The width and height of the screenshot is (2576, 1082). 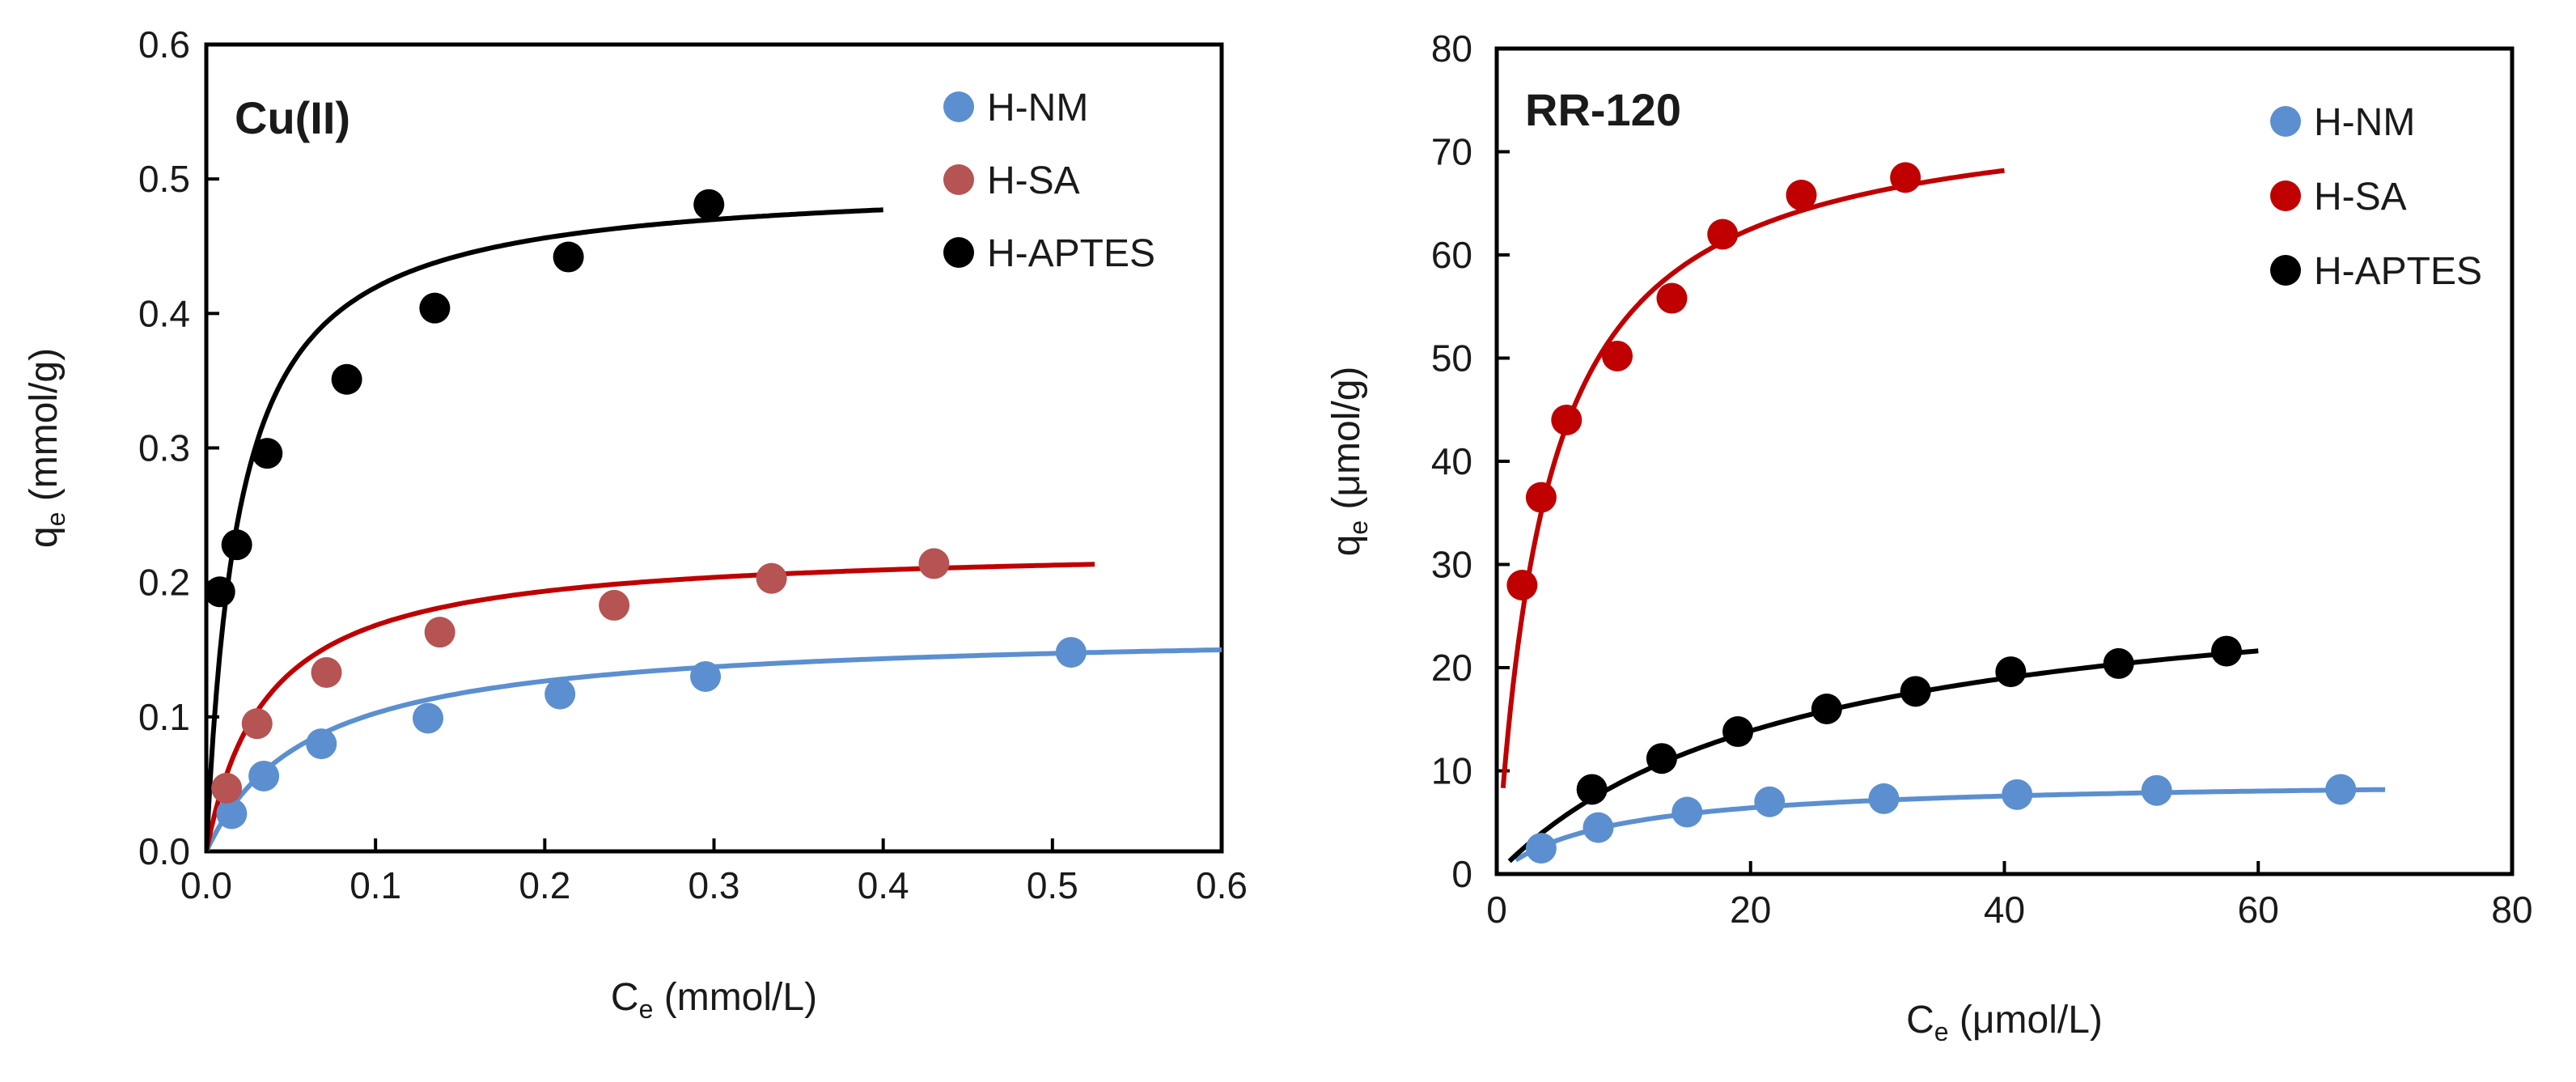 I want to click on y-tick-label: 20, so click(x=1451, y=668).